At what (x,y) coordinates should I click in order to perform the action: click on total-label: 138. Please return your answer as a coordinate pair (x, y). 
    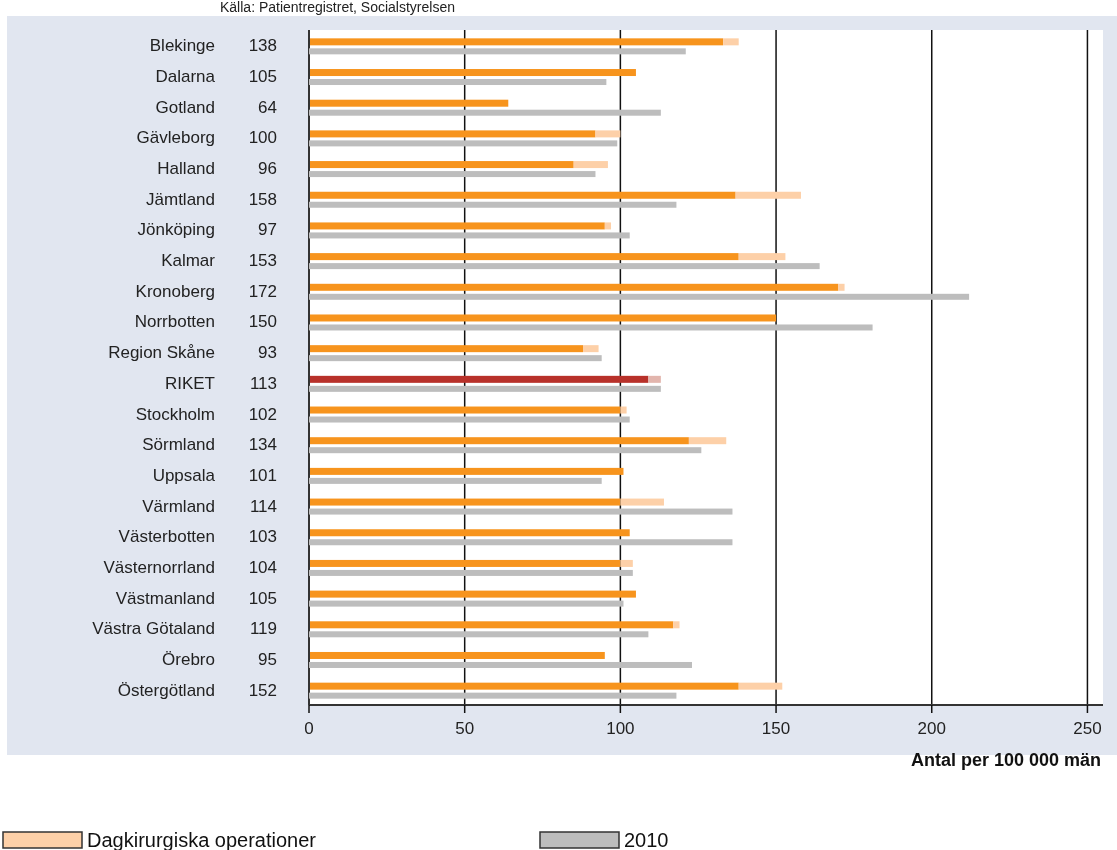
    Looking at the image, I should click on (262, 46).